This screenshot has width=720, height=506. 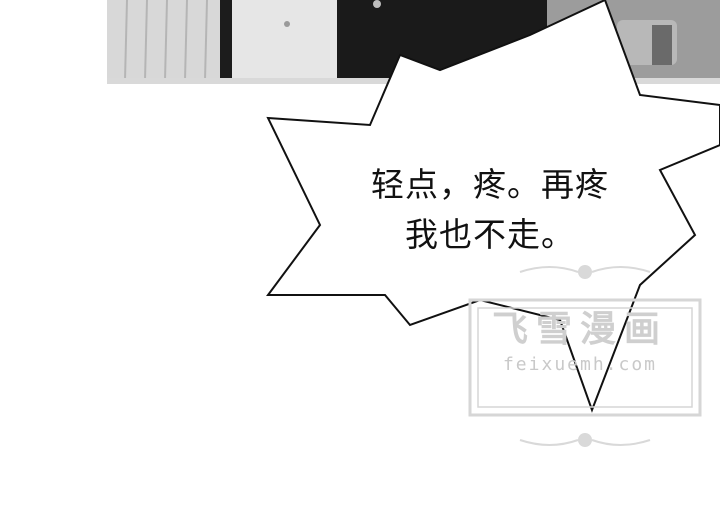 What do you see at coordinates (490, 210) in the screenshot?
I see `speech-bubble-text: 轻点，疼。再疼 我也不走。` at bounding box center [490, 210].